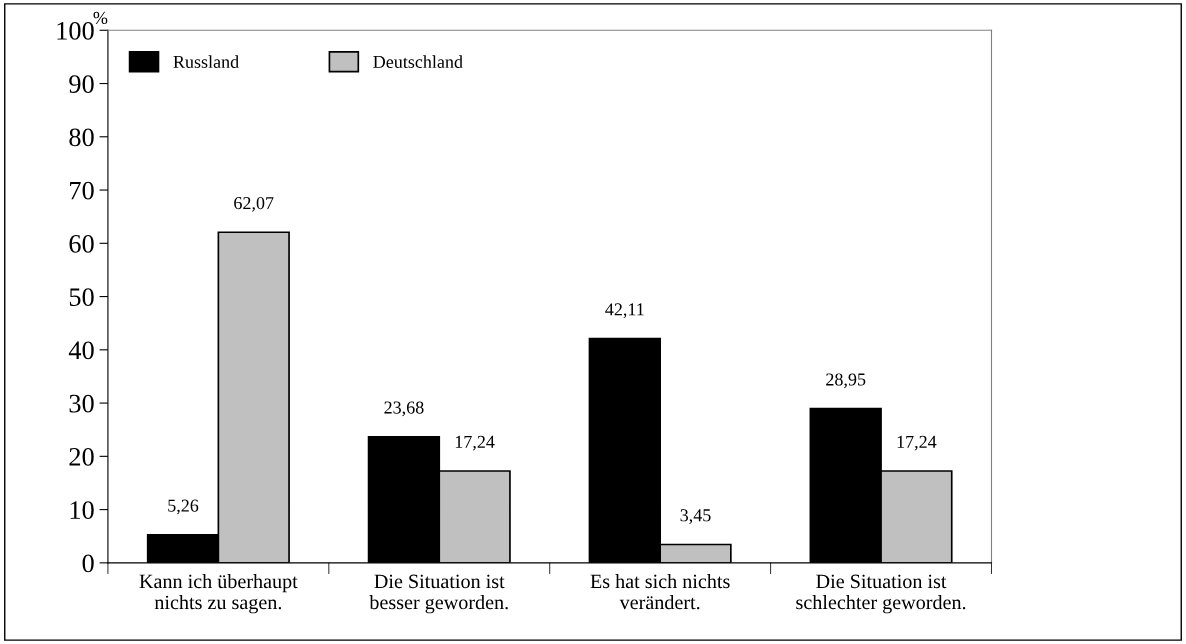 Image resolution: width=1186 pixels, height=644 pixels. I want to click on data-label: 28,95, so click(846, 381).